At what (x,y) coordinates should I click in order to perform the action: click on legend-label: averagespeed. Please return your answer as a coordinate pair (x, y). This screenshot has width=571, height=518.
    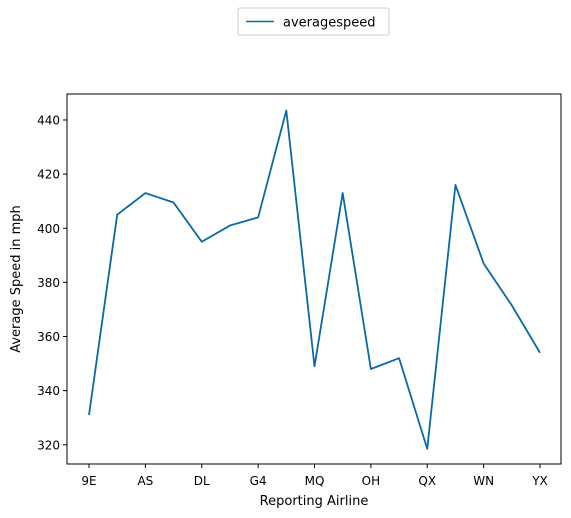
    Looking at the image, I should click on (329, 23).